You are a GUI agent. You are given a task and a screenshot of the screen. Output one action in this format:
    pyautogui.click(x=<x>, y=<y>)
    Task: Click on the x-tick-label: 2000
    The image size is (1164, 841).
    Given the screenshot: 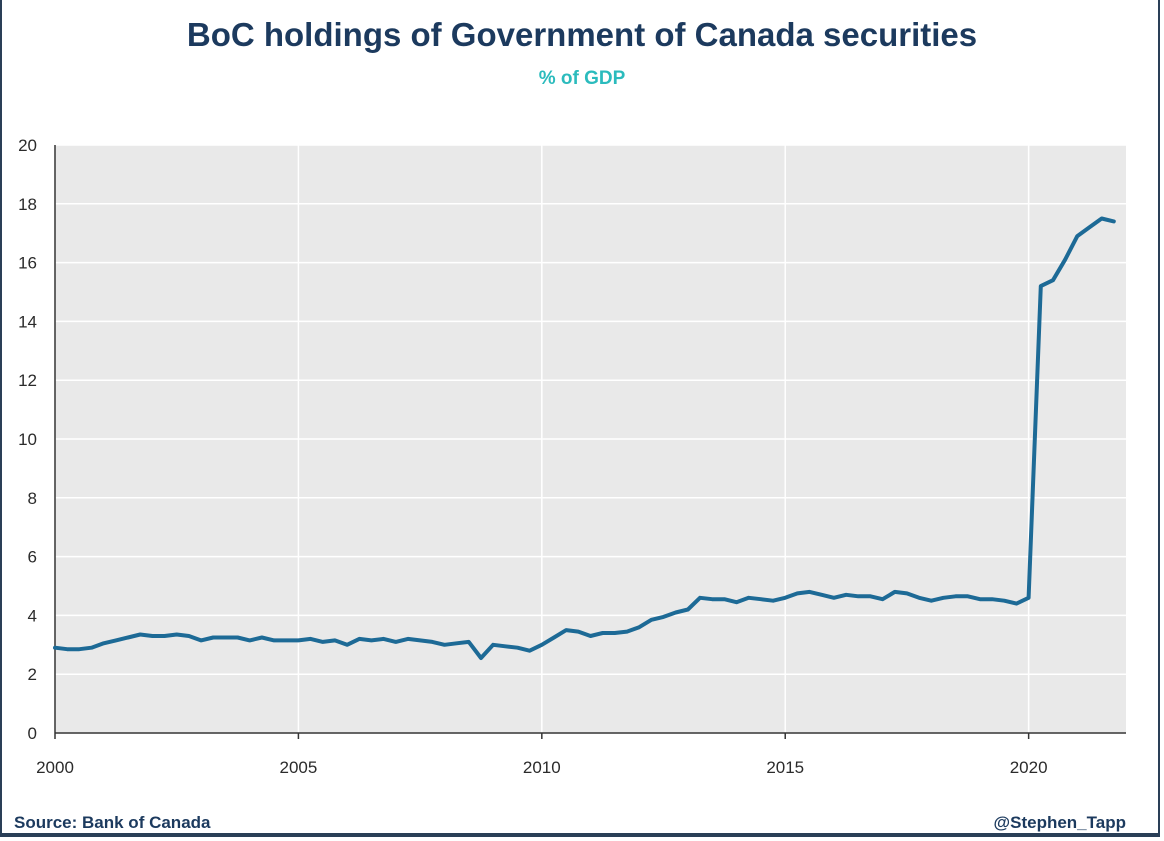 What is the action you would take?
    pyautogui.click(x=55, y=767)
    